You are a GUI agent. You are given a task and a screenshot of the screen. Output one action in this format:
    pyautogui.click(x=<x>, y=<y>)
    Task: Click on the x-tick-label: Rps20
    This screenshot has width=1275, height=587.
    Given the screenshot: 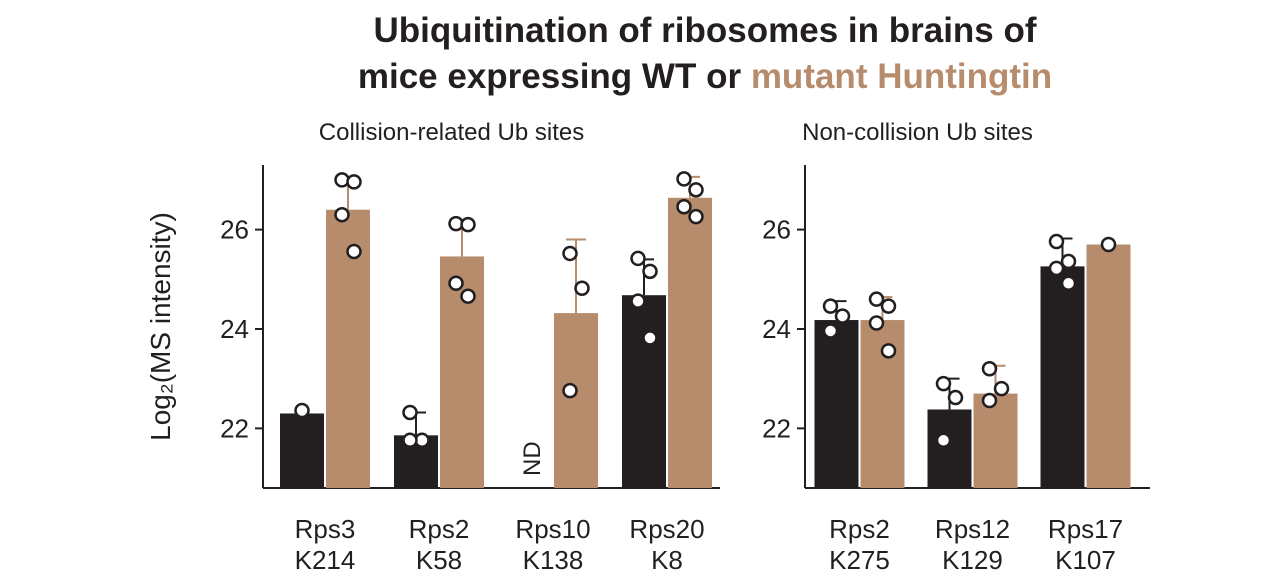 What is the action you would take?
    pyautogui.click(x=666, y=529)
    